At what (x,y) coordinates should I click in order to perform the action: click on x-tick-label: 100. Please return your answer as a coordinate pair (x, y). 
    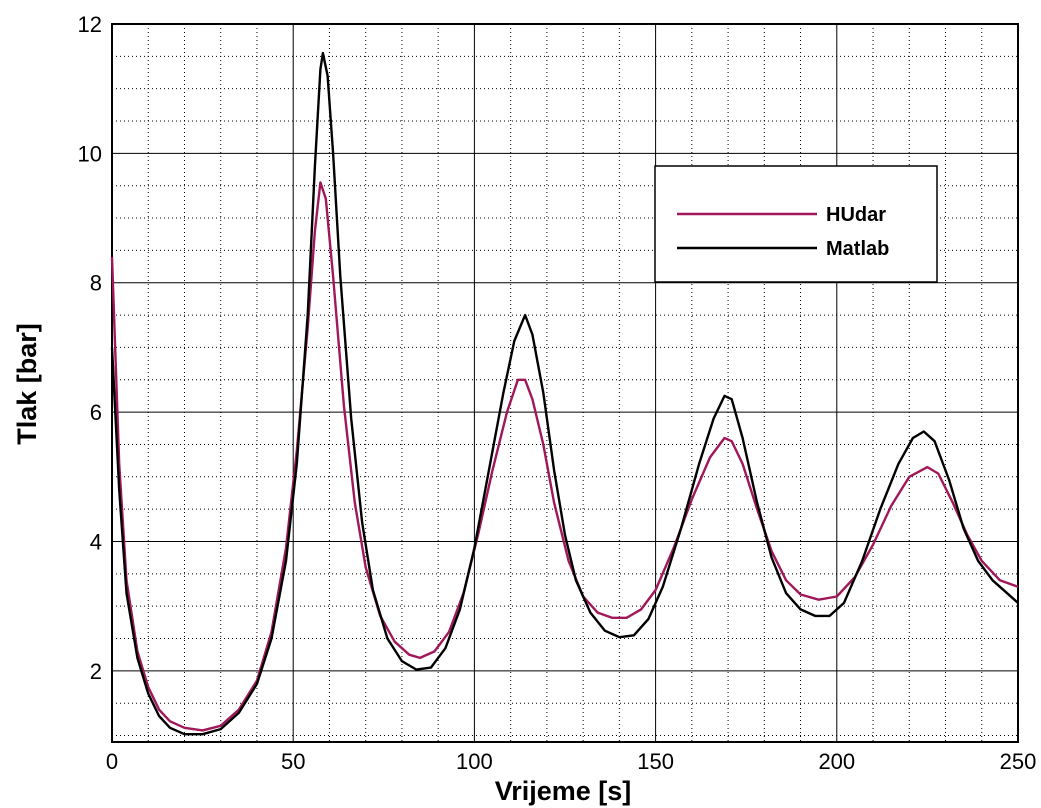
    Looking at the image, I should click on (474, 761).